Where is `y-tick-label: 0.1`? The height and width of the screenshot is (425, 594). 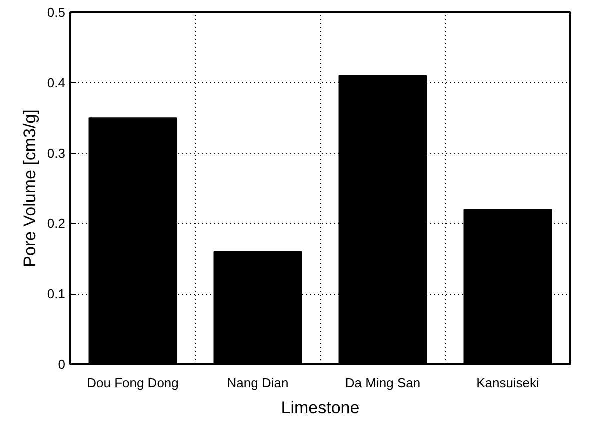 y-tick-label: 0.1 is located at coordinates (56, 294).